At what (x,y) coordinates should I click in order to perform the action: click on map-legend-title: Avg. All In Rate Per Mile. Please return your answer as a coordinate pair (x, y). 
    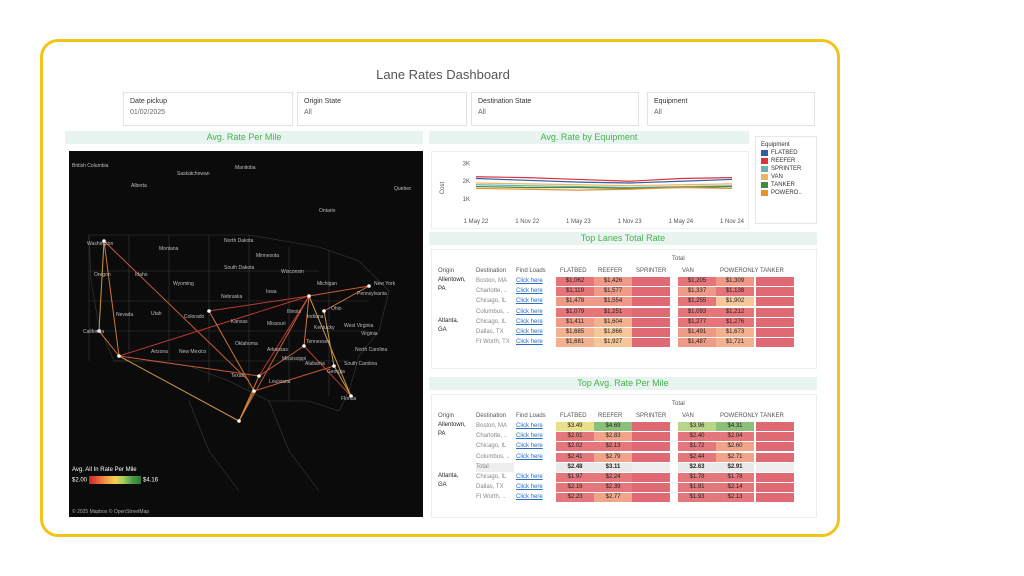
    Looking at the image, I should click on (104, 470).